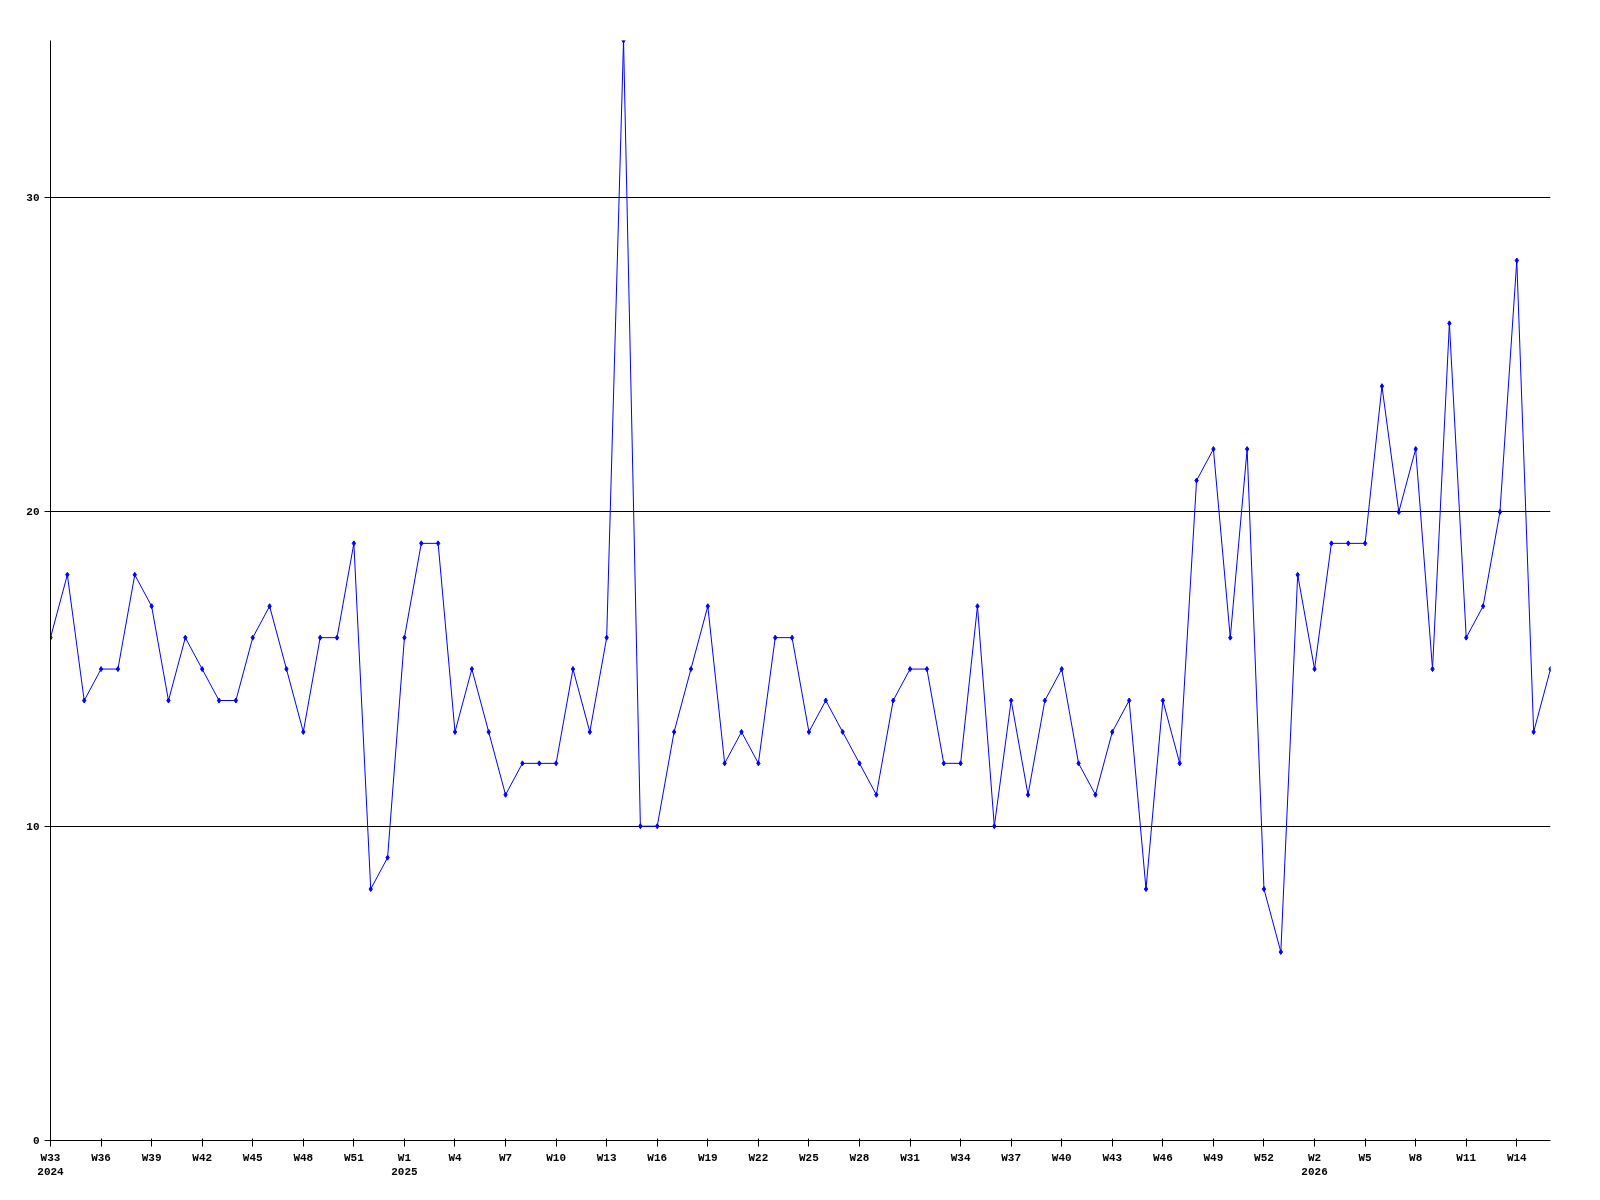  What do you see at coordinates (202, 1157) in the screenshot?
I see `x-tick-label: W42` at bounding box center [202, 1157].